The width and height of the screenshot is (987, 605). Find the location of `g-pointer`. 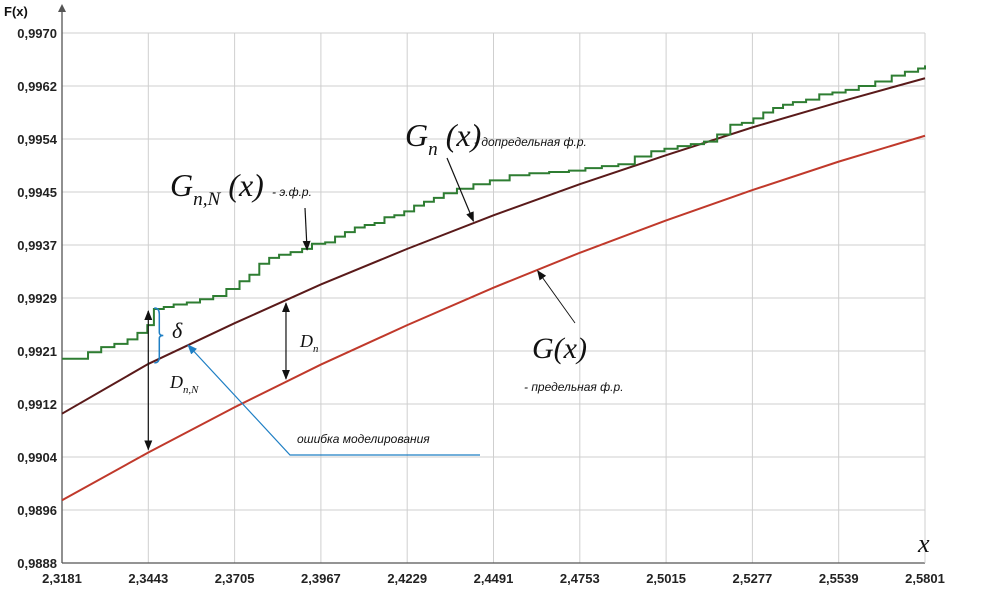

g-pointer is located at coordinates (556, 296).